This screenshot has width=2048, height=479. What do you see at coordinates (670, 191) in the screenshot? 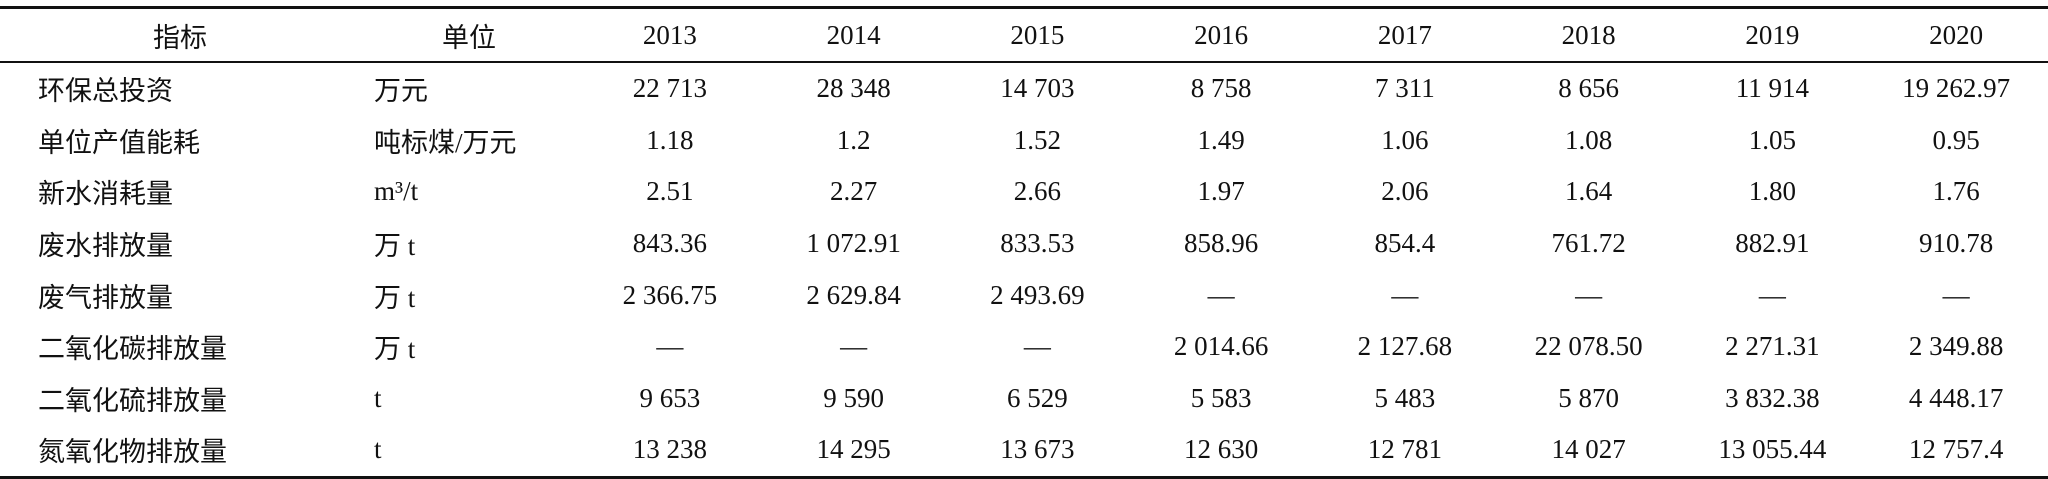
I see `value-cell: 2.51` at bounding box center [670, 191].